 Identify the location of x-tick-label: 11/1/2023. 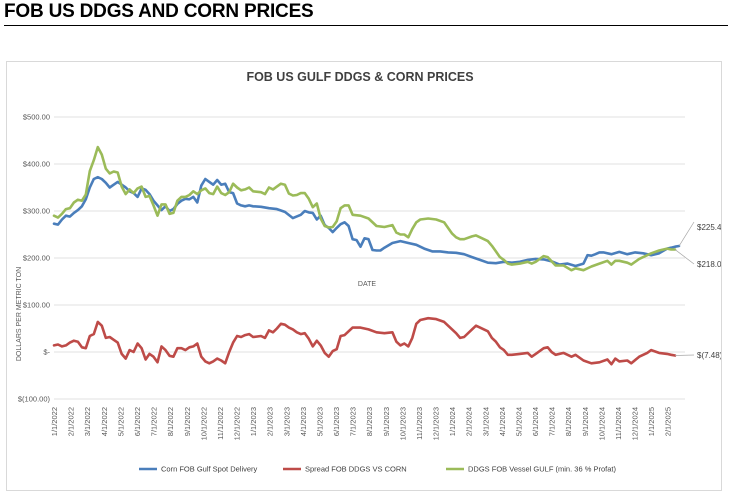
(419, 423).